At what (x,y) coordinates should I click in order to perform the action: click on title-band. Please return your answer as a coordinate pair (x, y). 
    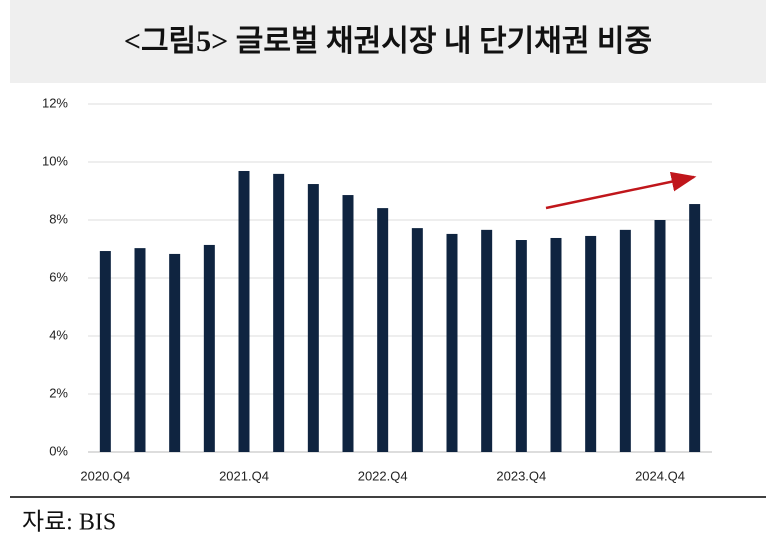
    Looking at the image, I should click on (388, 41).